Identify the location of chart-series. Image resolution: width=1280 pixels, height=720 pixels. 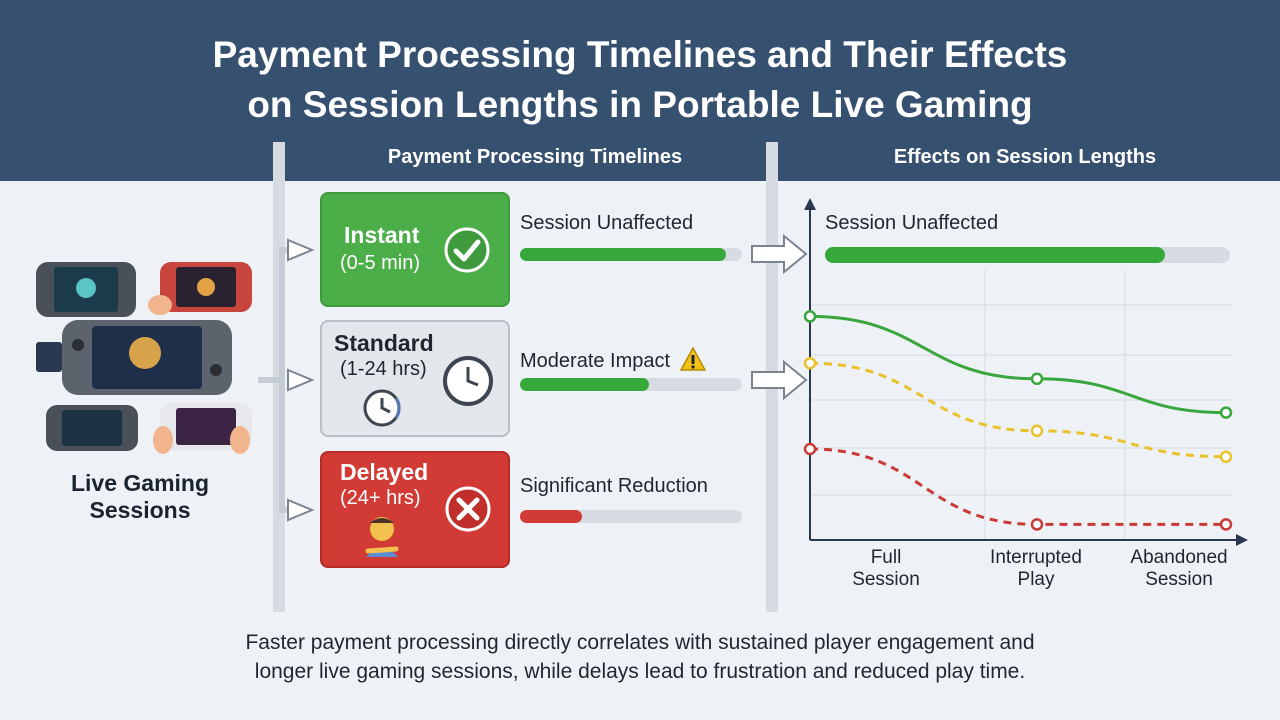
(1018, 420).